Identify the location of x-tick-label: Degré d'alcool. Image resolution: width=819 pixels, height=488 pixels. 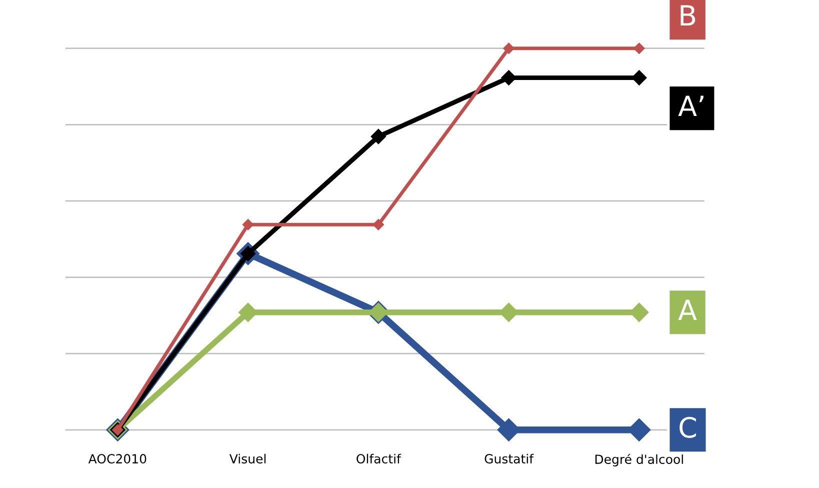
(639, 460).